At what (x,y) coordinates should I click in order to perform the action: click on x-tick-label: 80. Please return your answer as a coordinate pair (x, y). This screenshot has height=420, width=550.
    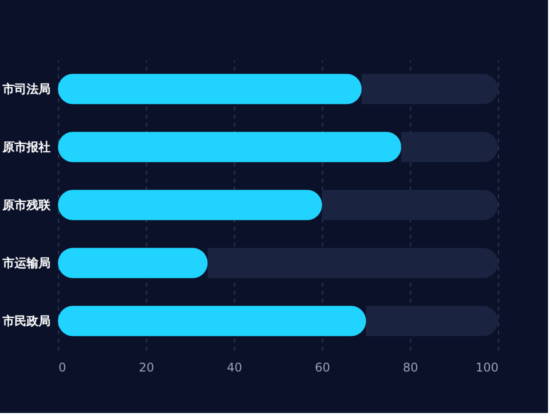
    Looking at the image, I should click on (410, 367).